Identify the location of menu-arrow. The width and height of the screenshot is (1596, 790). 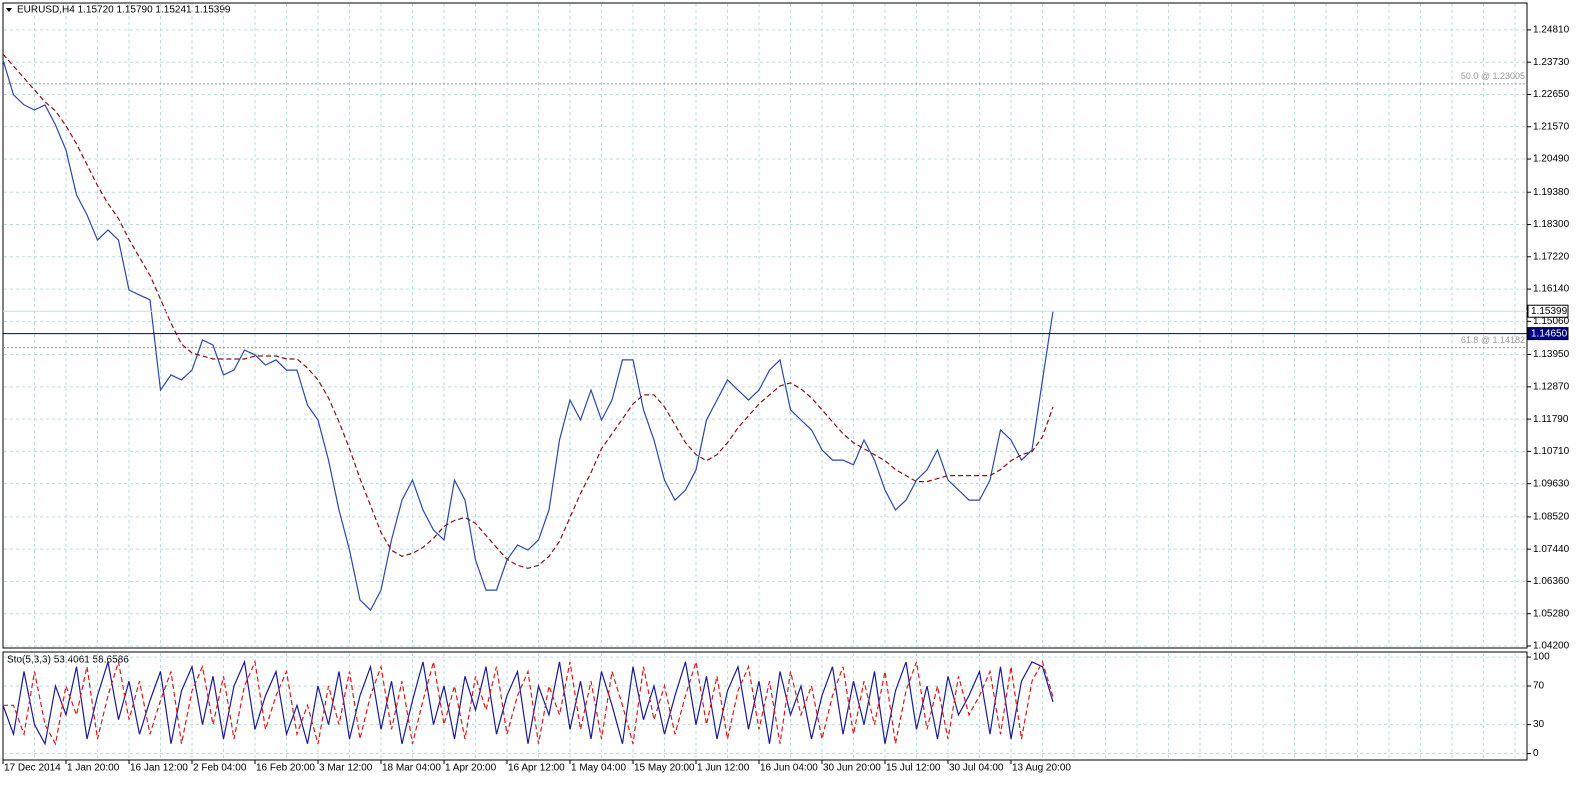
(9, 10).